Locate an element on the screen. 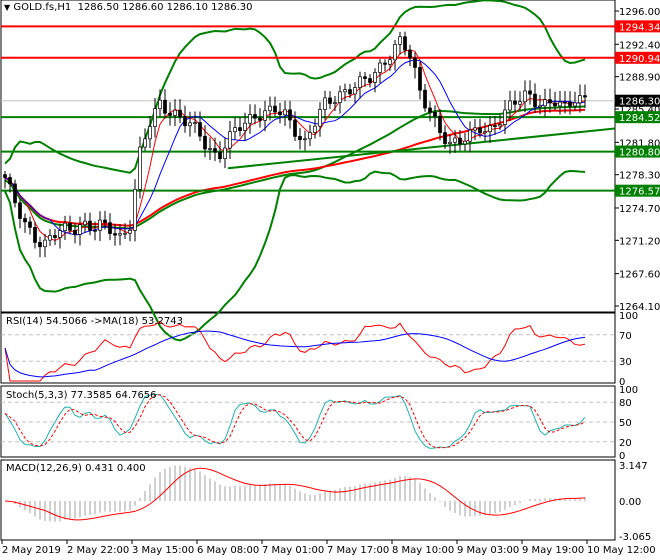  stoch-main-line is located at coordinates (295, 421).